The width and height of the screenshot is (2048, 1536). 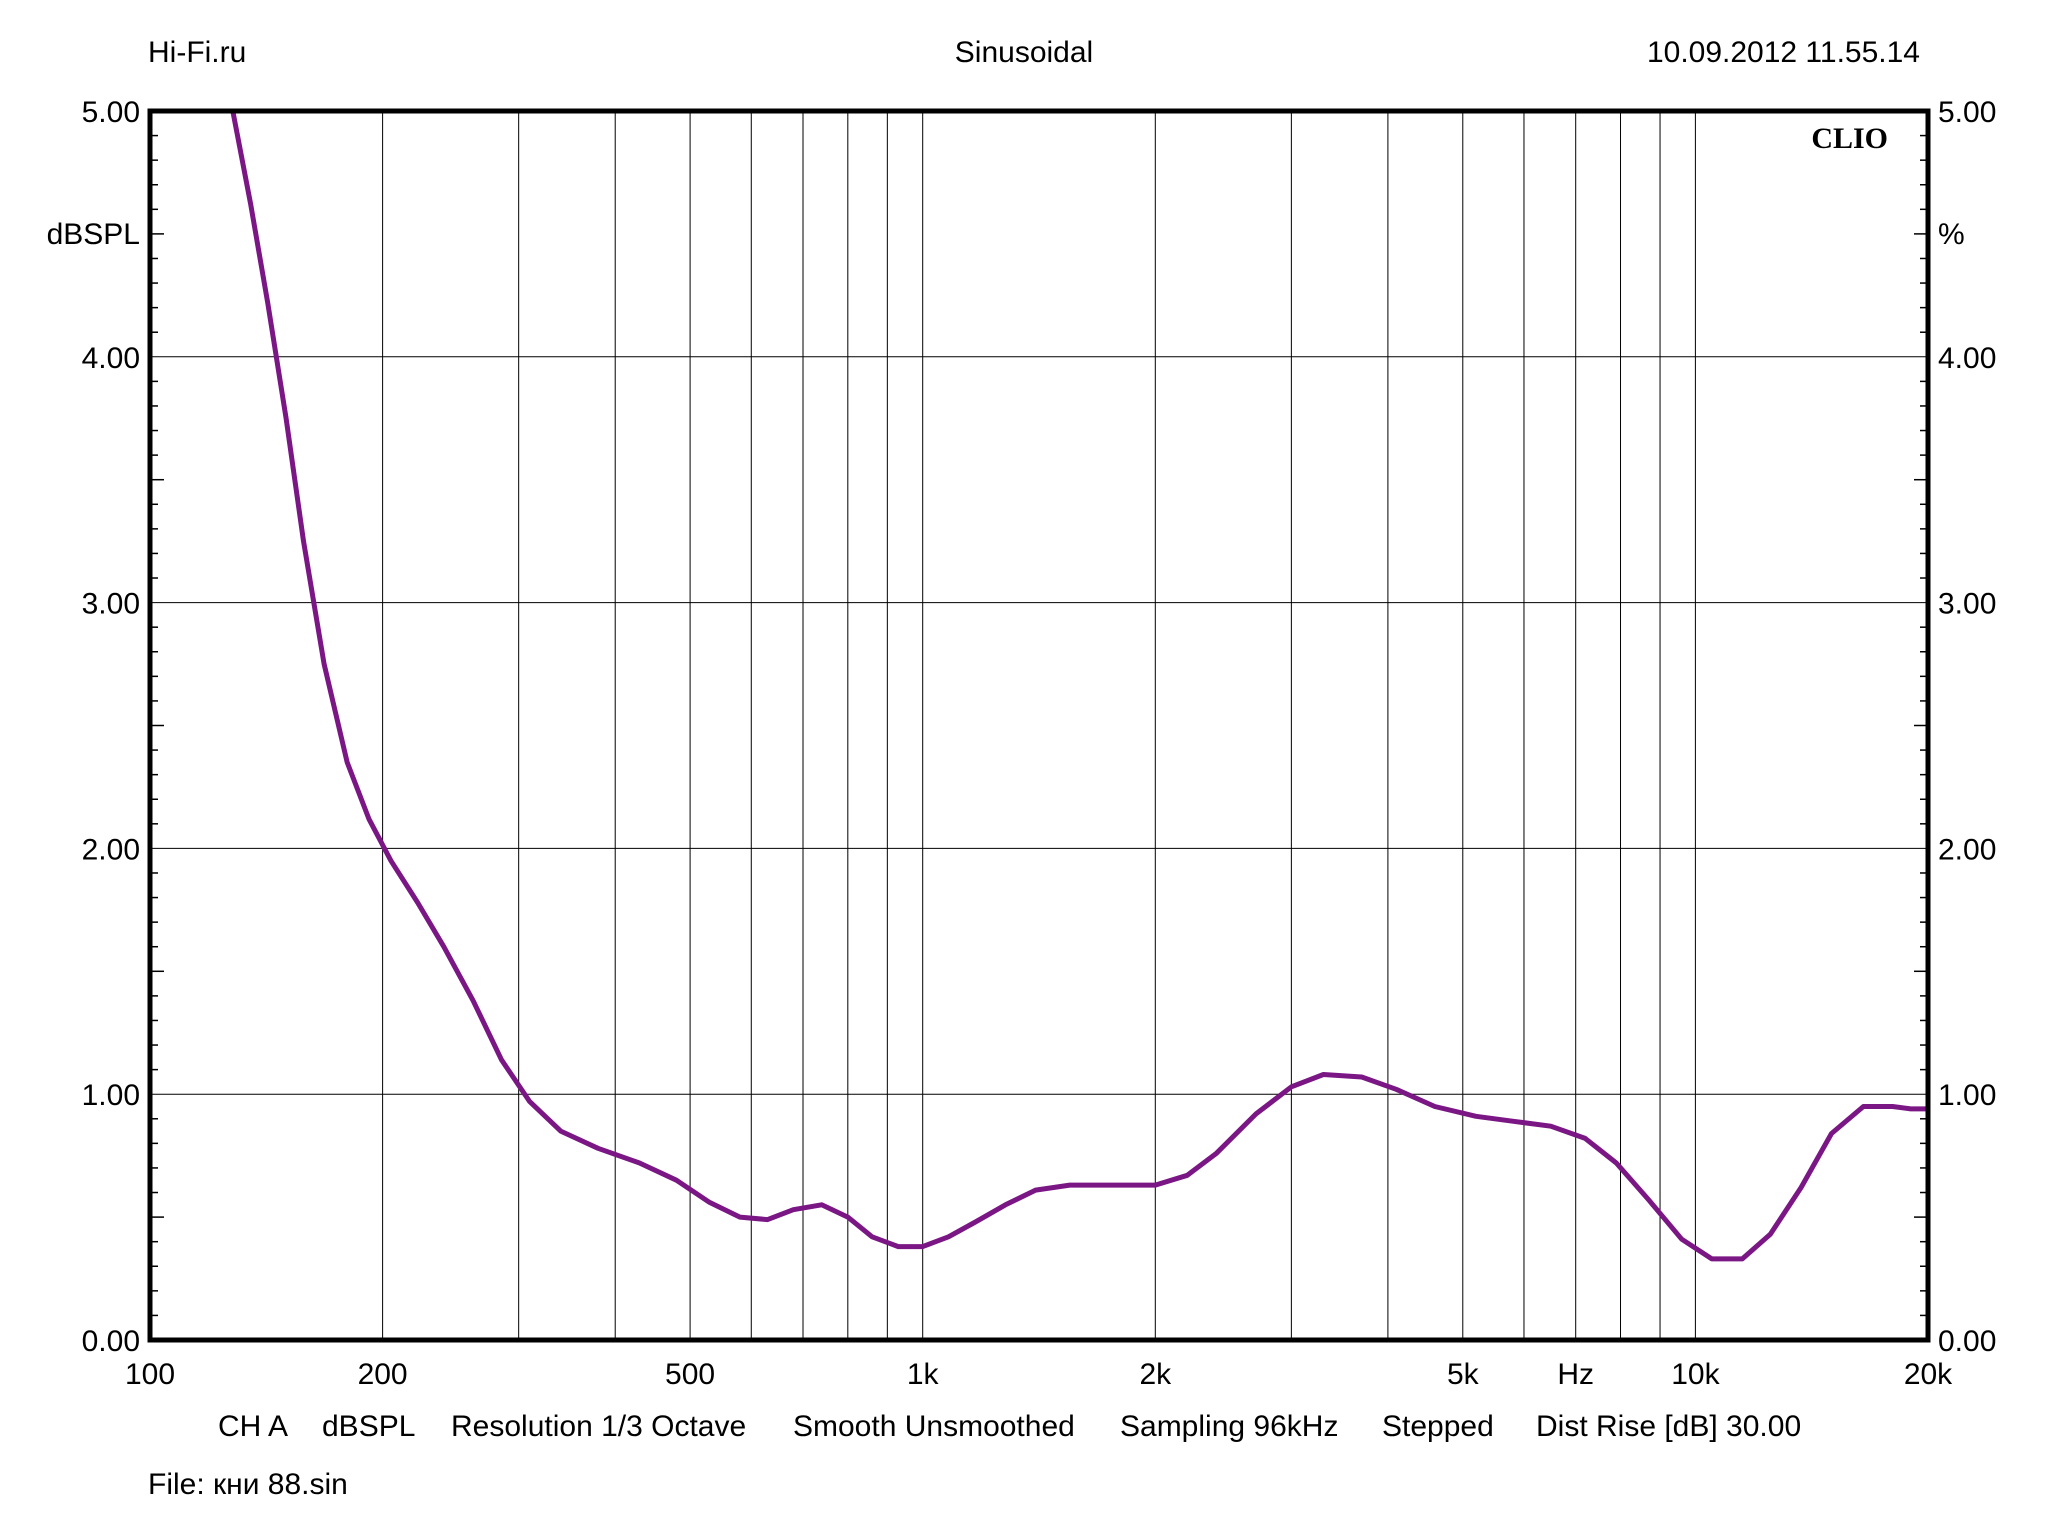 What do you see at coordinates (923, 1374) in the screenshot?
I see `x-tick-label: 1k` at bounding box center [923, 1374].